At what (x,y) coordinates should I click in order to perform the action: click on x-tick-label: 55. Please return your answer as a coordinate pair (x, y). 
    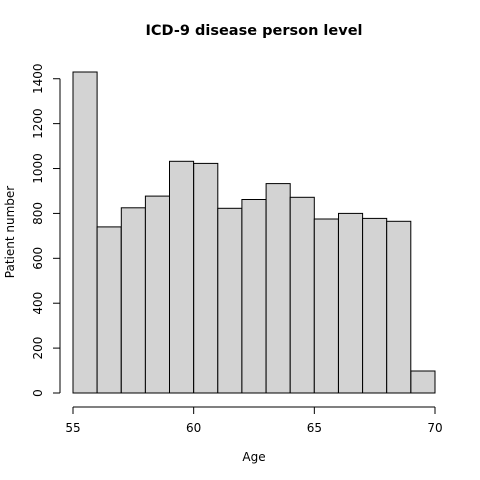
    Looking at the image, I should click on (72, 428).